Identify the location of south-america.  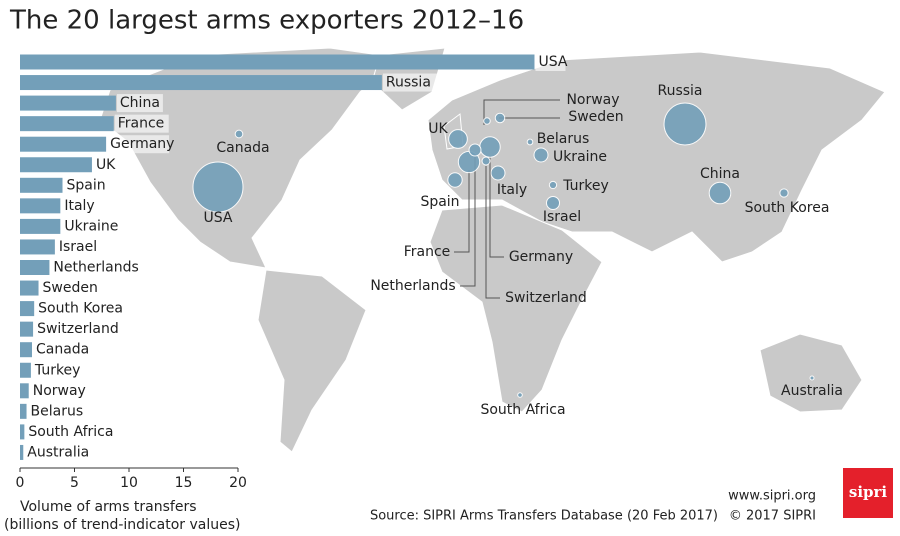
(312, 361).